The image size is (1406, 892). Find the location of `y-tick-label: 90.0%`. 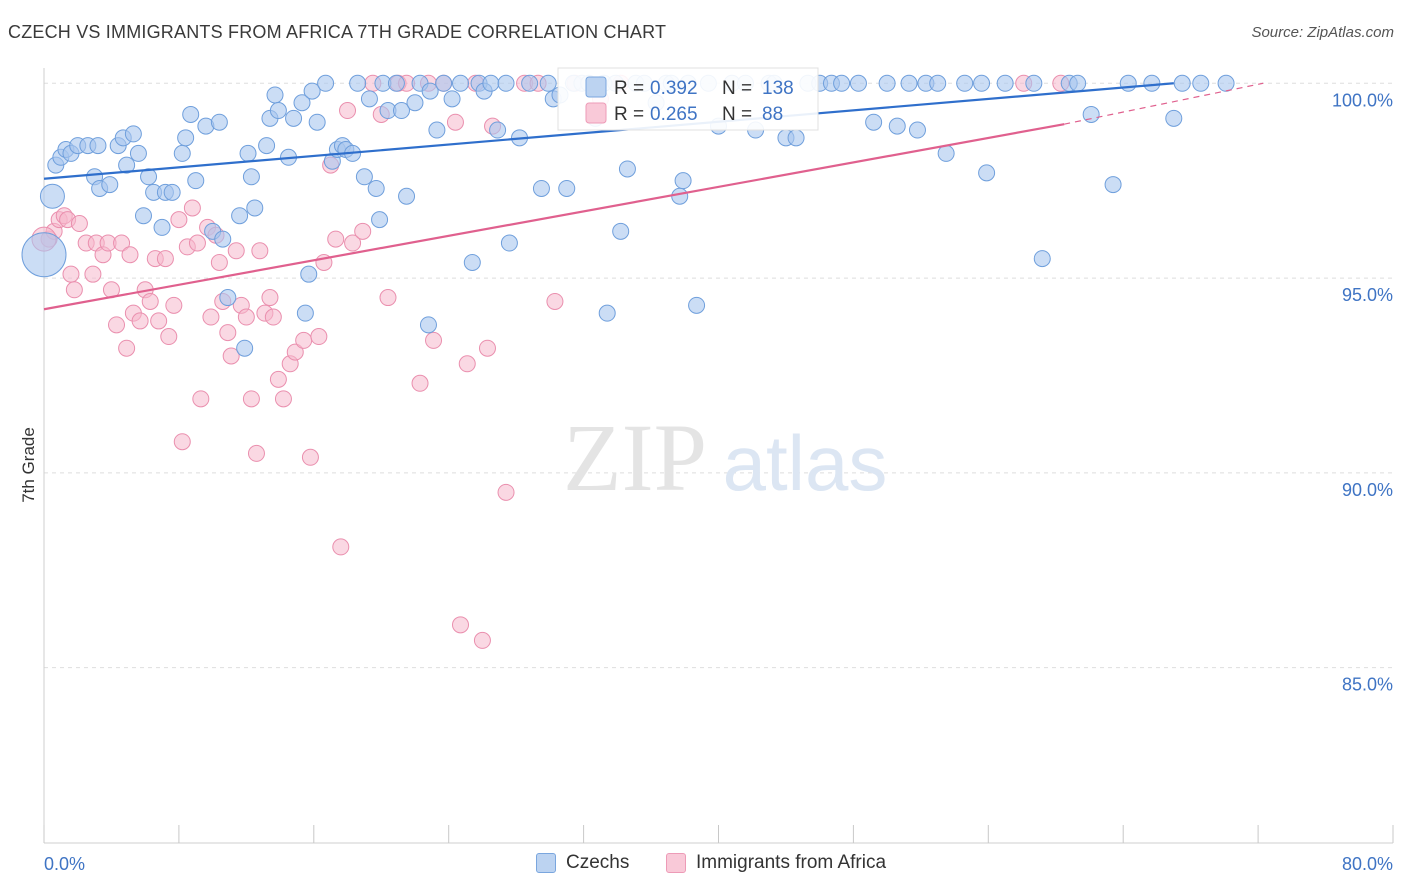

y-tick-label: 90.0% is located at coordinates (1367, 490).